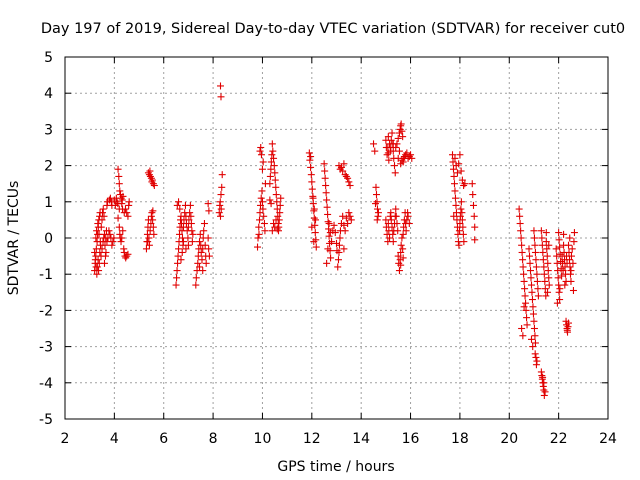 The height and width of the screenshot is (480, 640). I want to click on y-tick-label: 3, so click(48, 130).